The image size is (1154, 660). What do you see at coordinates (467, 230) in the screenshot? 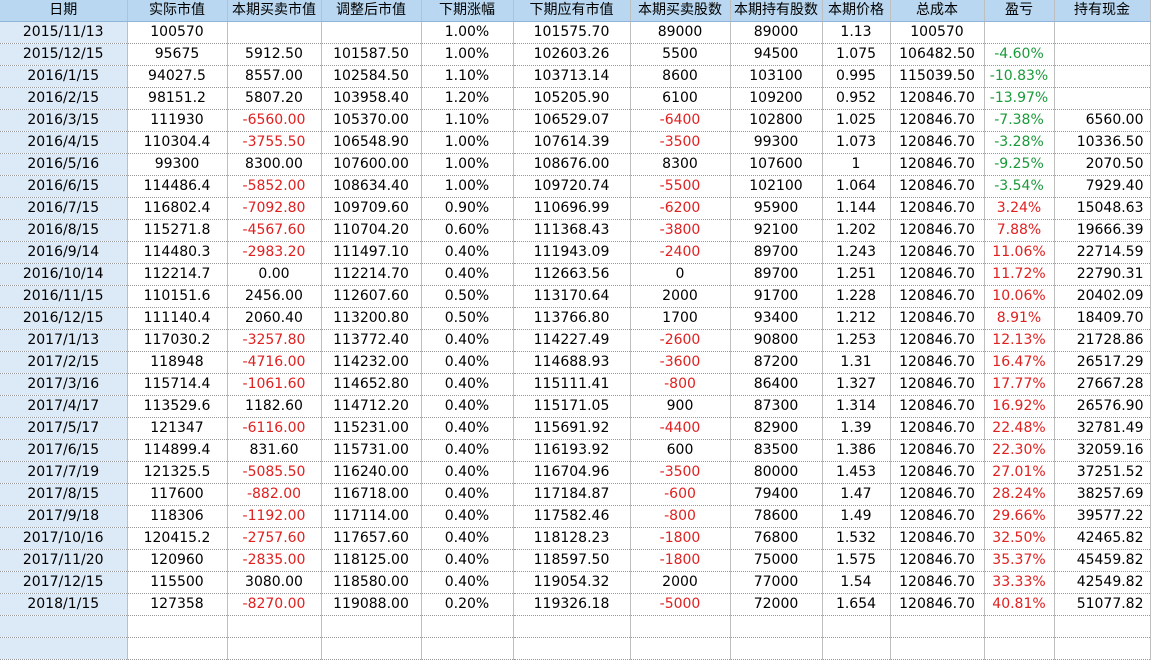
I see `cell-next-growth: 0.60%` at bounding box center [467, 230].